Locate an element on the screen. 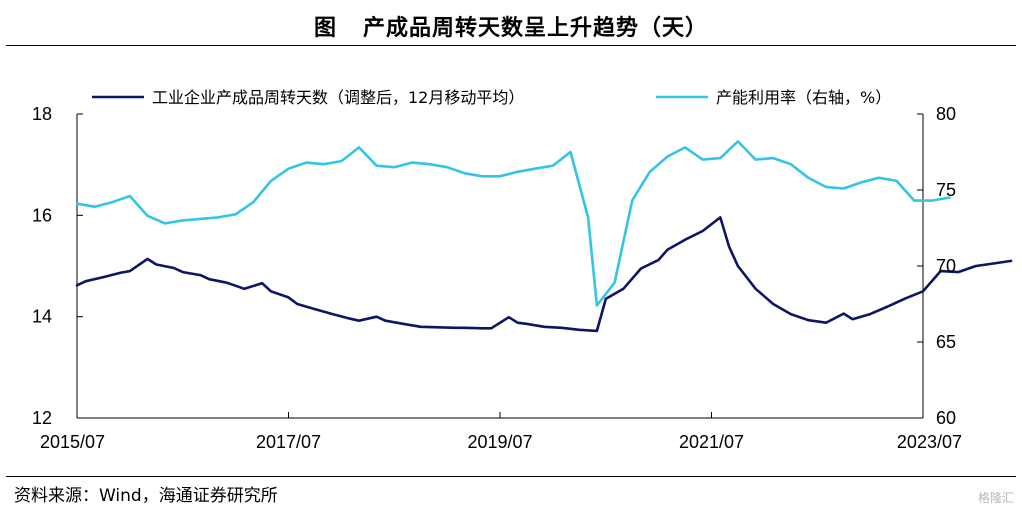 This screenshot has height=510, width=1022. right-y-tick-label: 80 is located at coordinates (946, 114).